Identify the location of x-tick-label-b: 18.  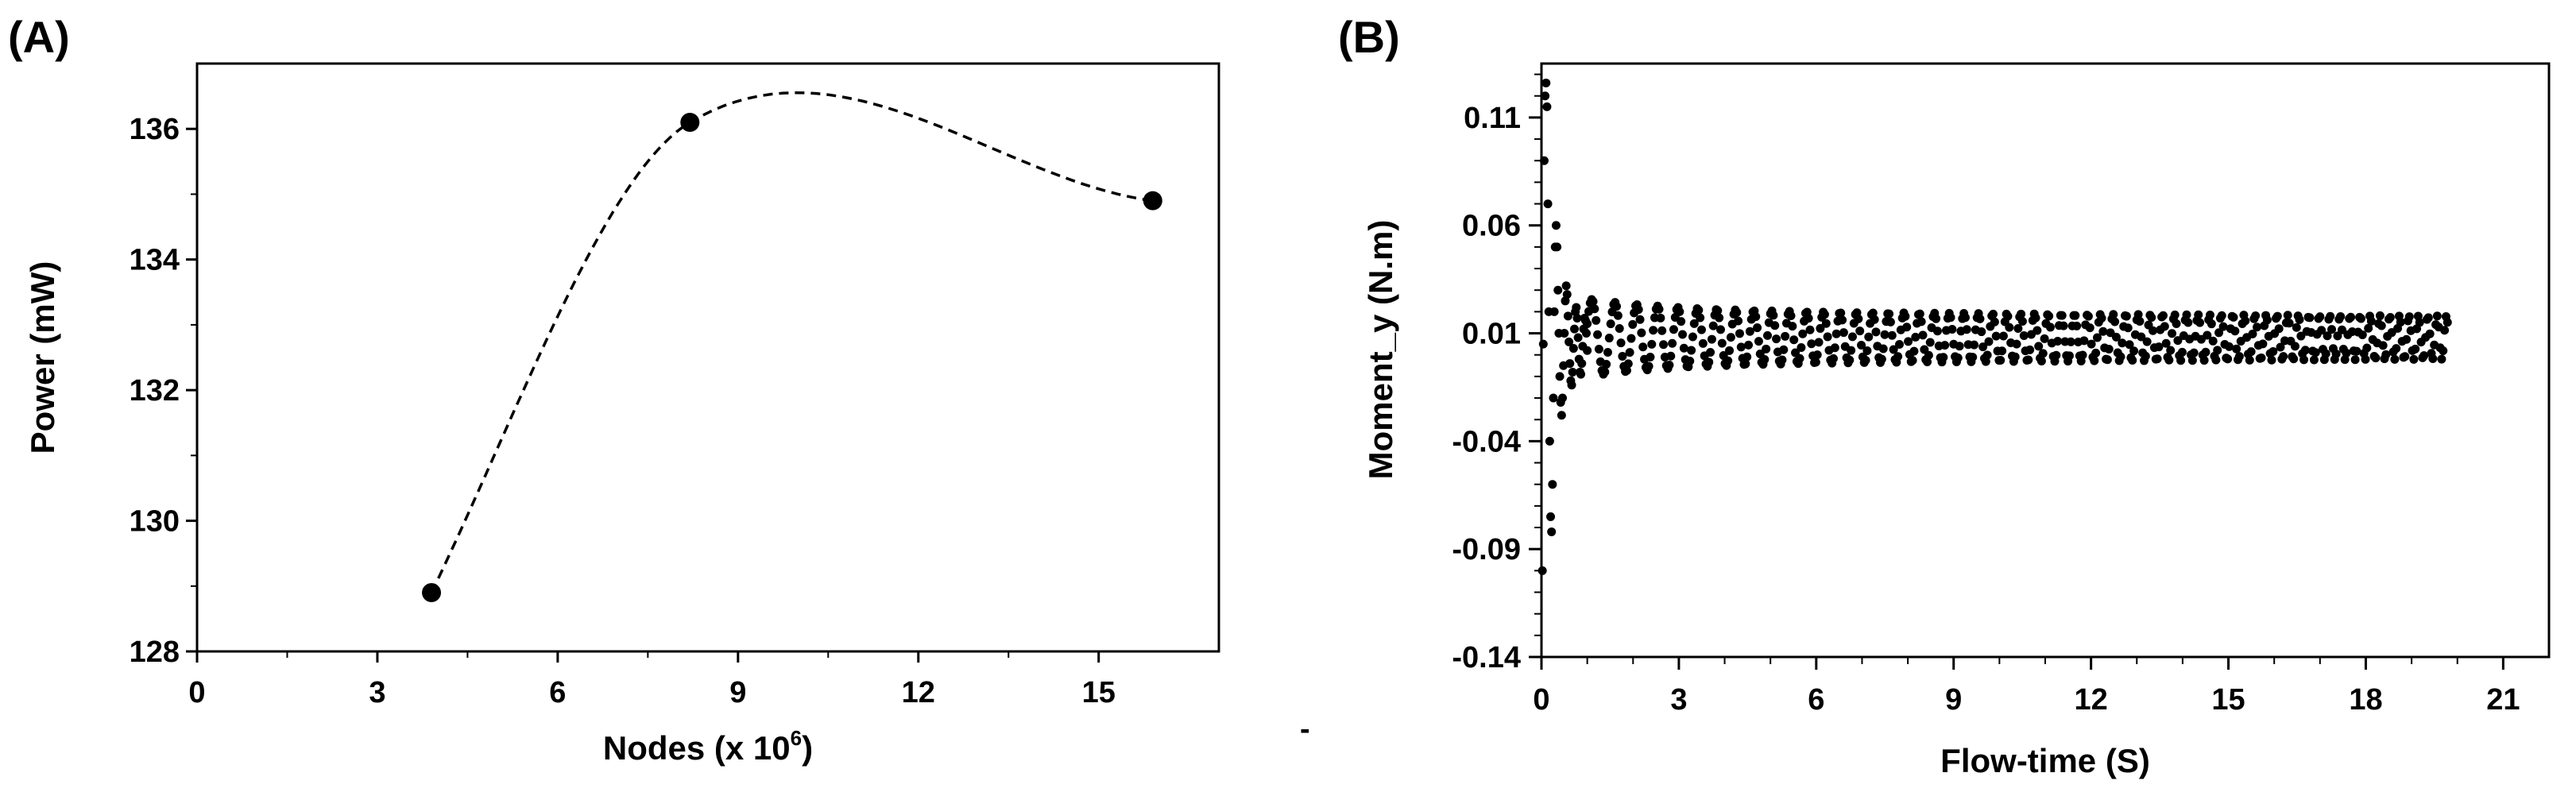
(2365, 700).